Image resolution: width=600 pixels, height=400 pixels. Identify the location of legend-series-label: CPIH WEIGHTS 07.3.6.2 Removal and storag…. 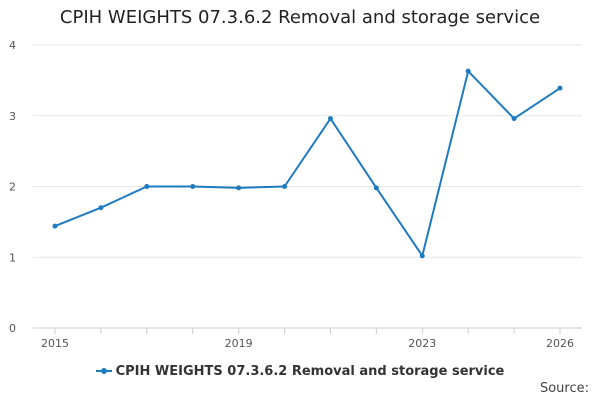
(310, 371).